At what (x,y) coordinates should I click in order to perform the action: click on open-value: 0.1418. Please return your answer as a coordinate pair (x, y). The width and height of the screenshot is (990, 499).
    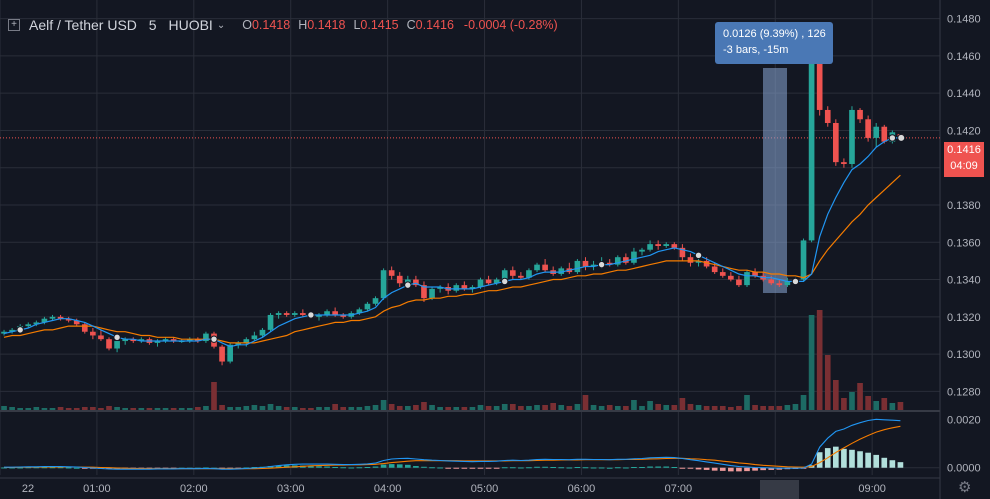
    Looking at the image, I should click on (271, 25).